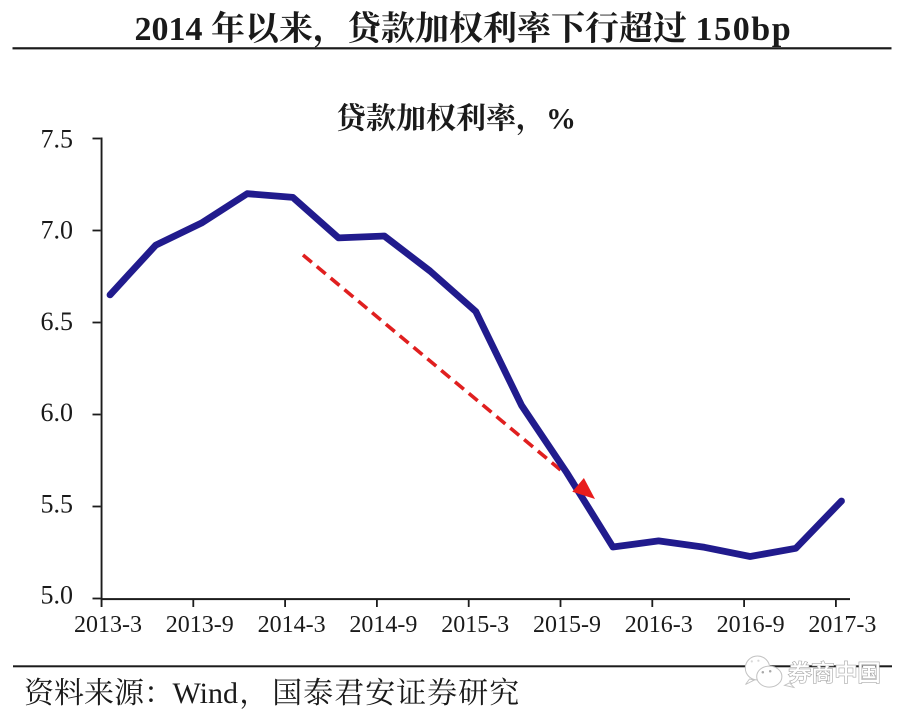 This screenshot has height=714, width=904. Describe the element at coordinates (383, 625) in the screenshot. I see `svg-text: 2014-9` at that location.